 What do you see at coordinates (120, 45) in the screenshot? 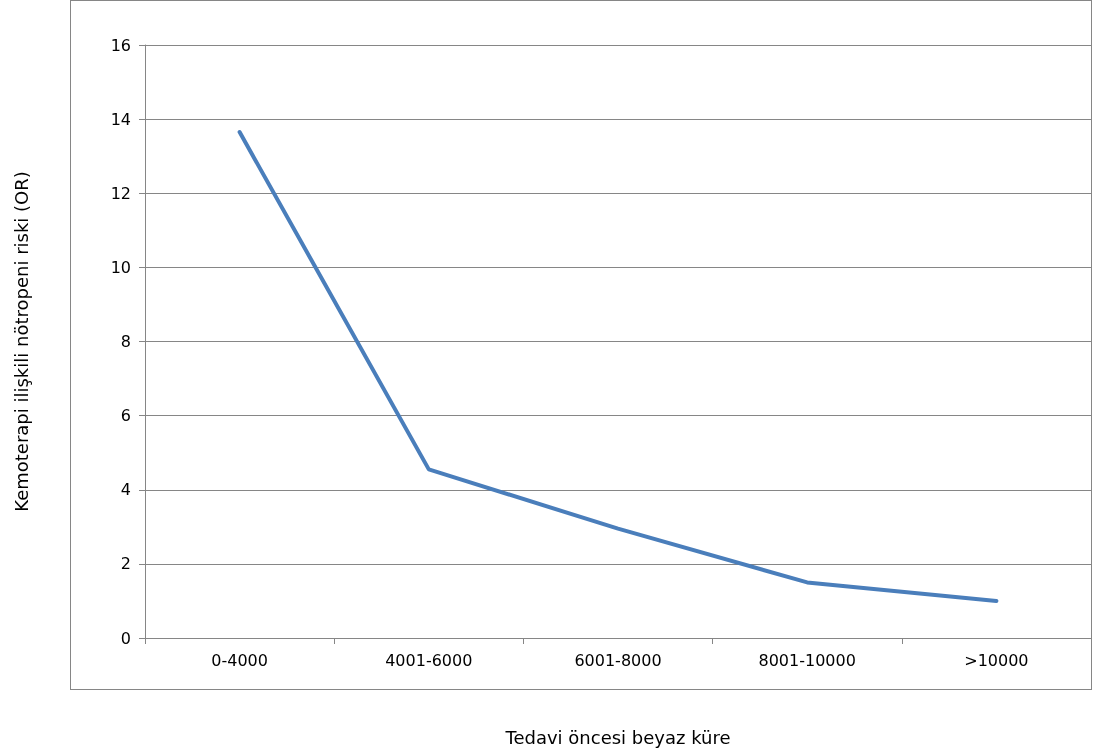
I see `y-tick-label: 16` at bounding box center [120, 45].